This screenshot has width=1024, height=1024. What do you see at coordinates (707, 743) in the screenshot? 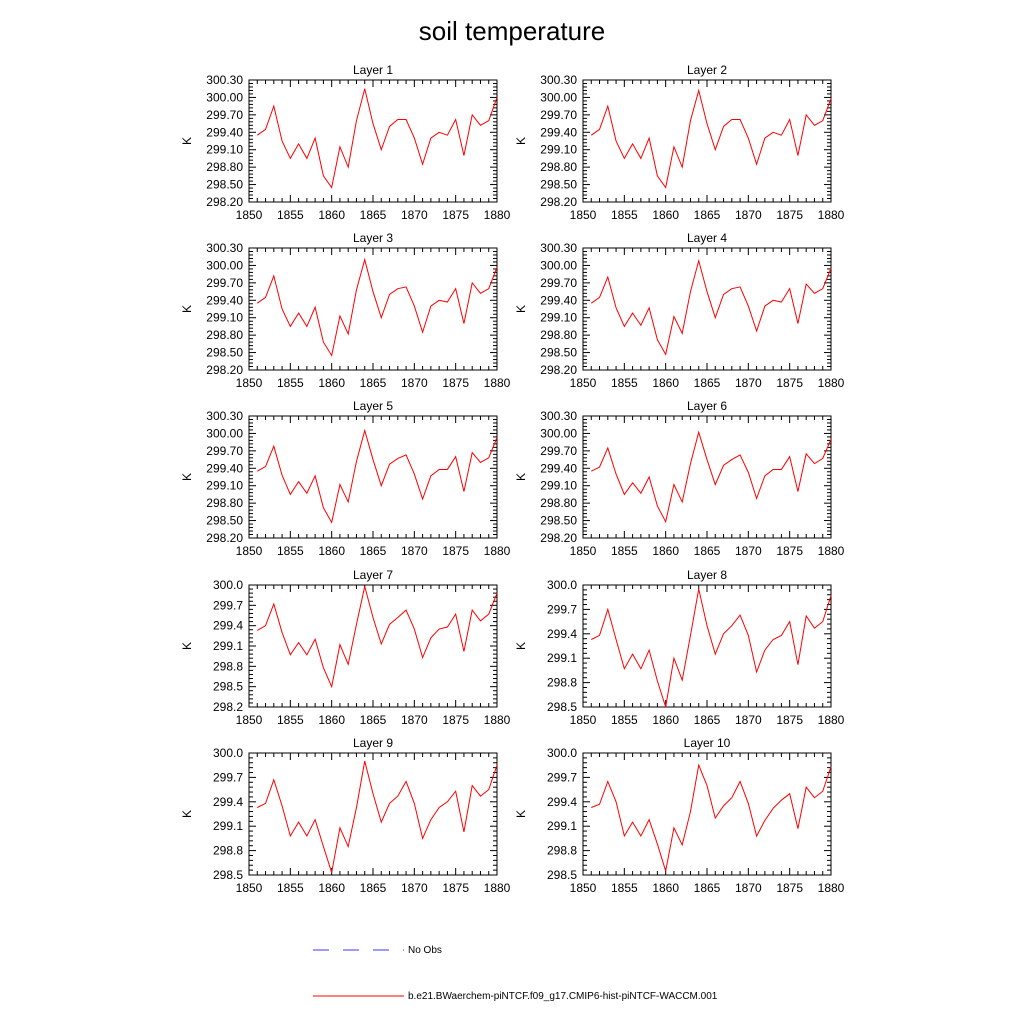
I see `panel-title: Layer 10` at bounding box center [707, 743].